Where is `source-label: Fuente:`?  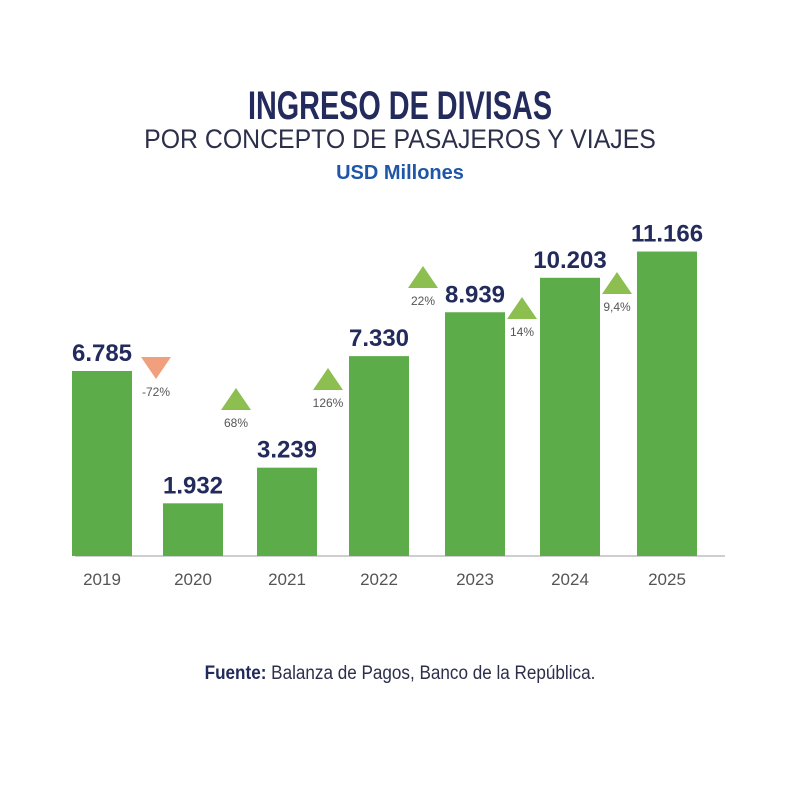
source-label: Fuente: is located at coordinates (235, 673).